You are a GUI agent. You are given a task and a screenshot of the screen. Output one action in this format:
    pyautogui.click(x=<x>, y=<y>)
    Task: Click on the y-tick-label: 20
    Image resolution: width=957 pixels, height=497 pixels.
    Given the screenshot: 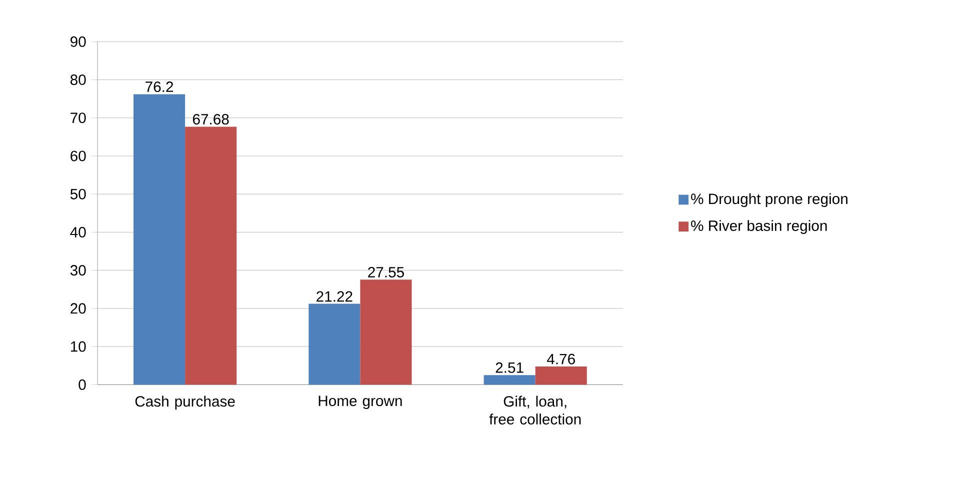 What is the action you would take?
    pyautogui.click(x=78, y=308)
    